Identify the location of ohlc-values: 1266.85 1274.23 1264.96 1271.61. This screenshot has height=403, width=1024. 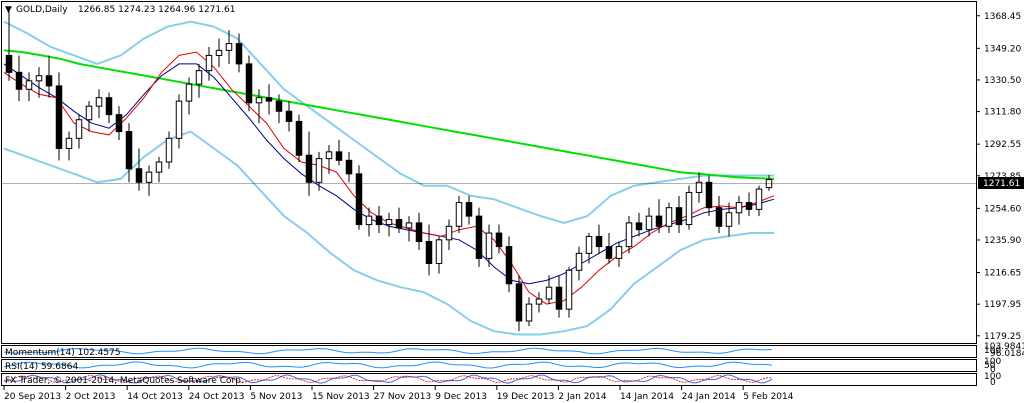
(156, 10).